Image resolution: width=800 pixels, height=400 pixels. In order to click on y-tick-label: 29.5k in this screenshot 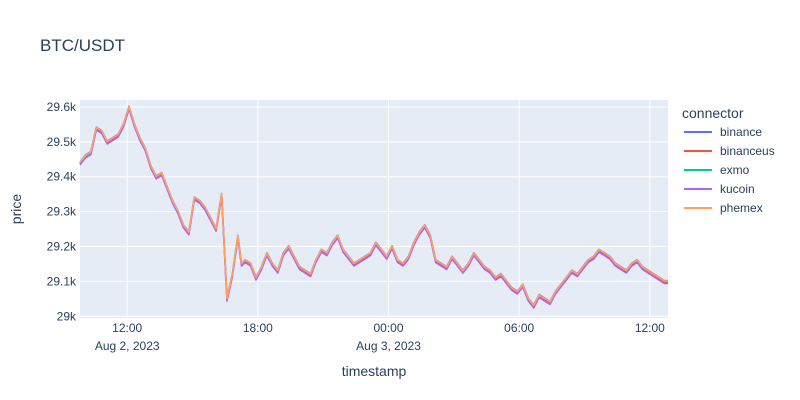, I will do `click(62, 142)`.